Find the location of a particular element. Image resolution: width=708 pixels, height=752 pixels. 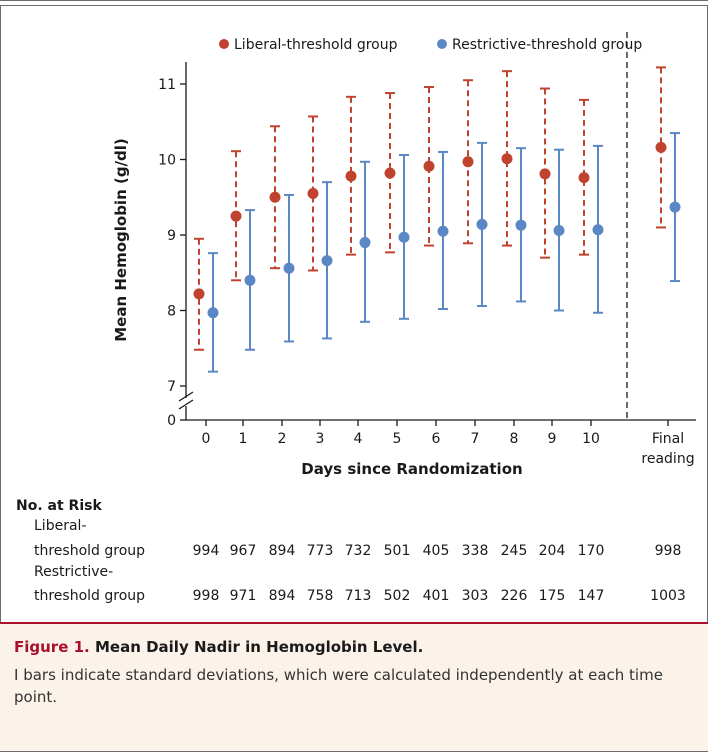

legend-marker-liberal is located at coordinates (224, 44).